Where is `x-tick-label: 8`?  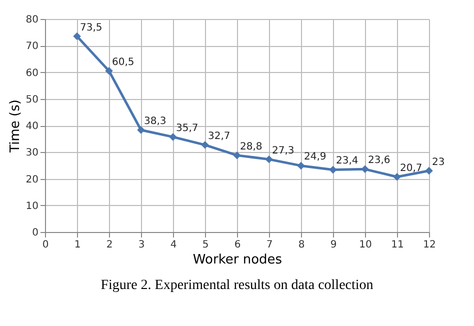
x-tick-label: 8 is located at coordinates (301, 245).